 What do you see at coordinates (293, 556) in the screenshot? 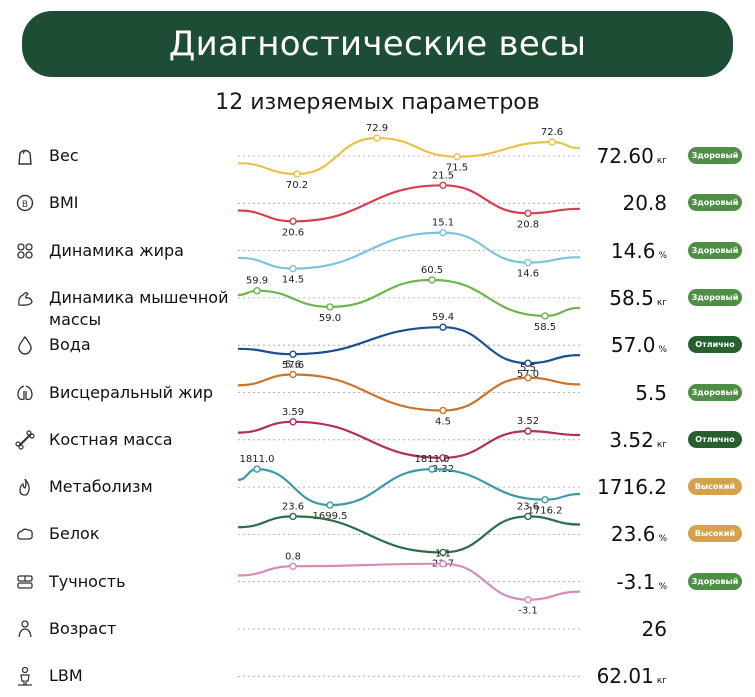
I see `data-label: 0.8` at bounding box center [293, 556].